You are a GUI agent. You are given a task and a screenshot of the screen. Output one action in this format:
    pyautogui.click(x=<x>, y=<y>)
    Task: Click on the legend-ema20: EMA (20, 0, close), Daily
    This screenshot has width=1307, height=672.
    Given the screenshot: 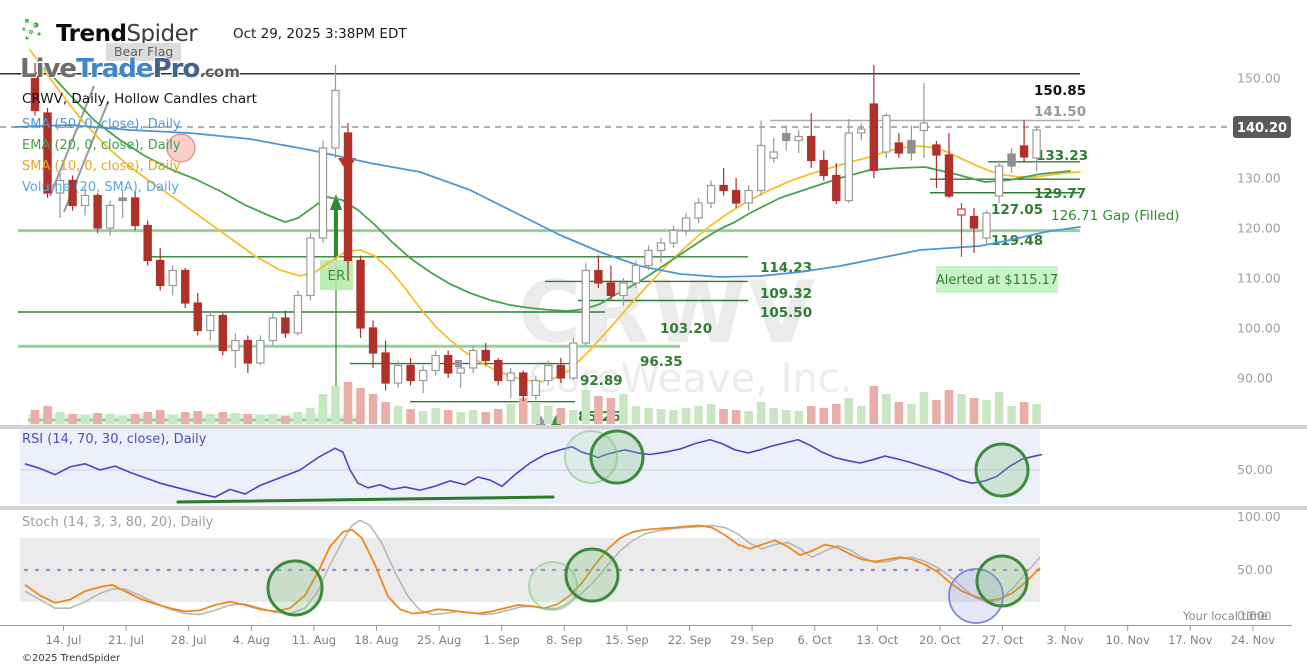 What is the action you would take?
    pyautogui.click(x=101, y=145)
    